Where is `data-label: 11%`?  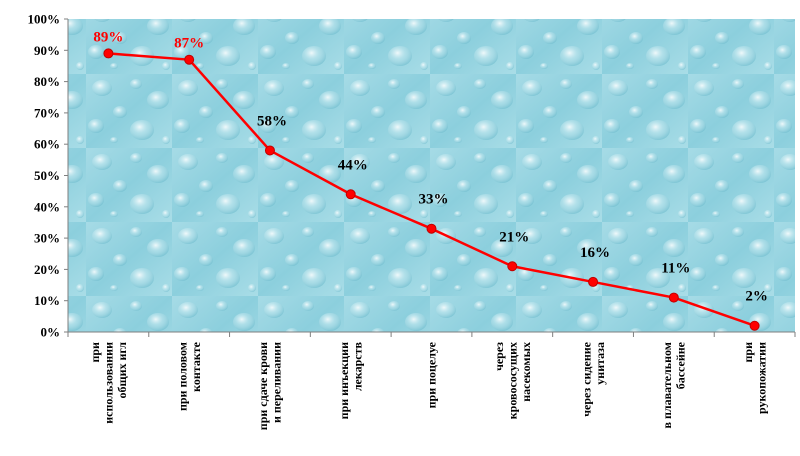 data-label: 11% is located at coordinates (675, 269).